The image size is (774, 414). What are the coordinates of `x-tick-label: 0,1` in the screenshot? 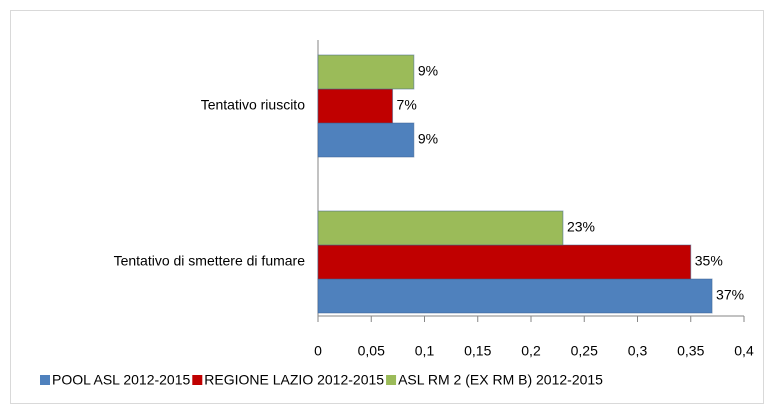 It's located at (425, 351).